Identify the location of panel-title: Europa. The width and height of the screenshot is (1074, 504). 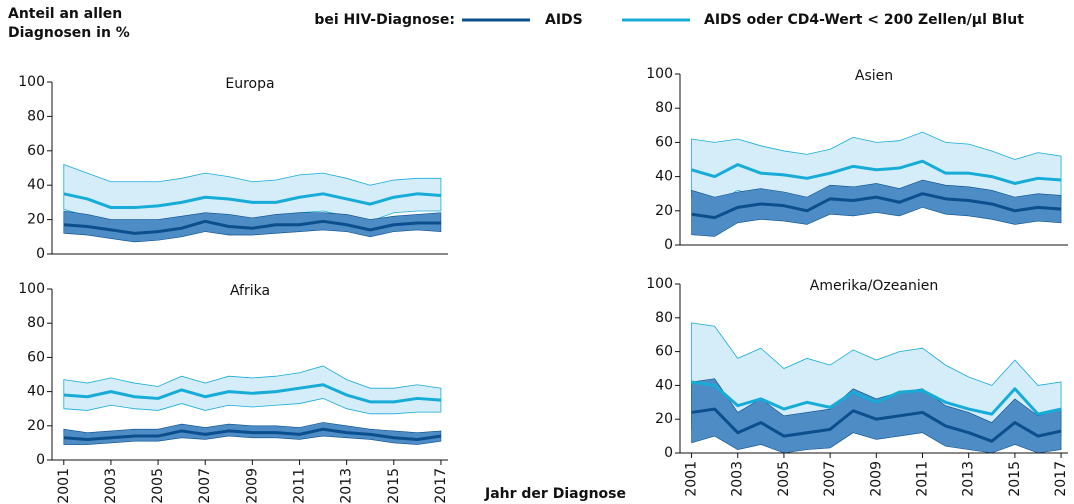
(249, 84).